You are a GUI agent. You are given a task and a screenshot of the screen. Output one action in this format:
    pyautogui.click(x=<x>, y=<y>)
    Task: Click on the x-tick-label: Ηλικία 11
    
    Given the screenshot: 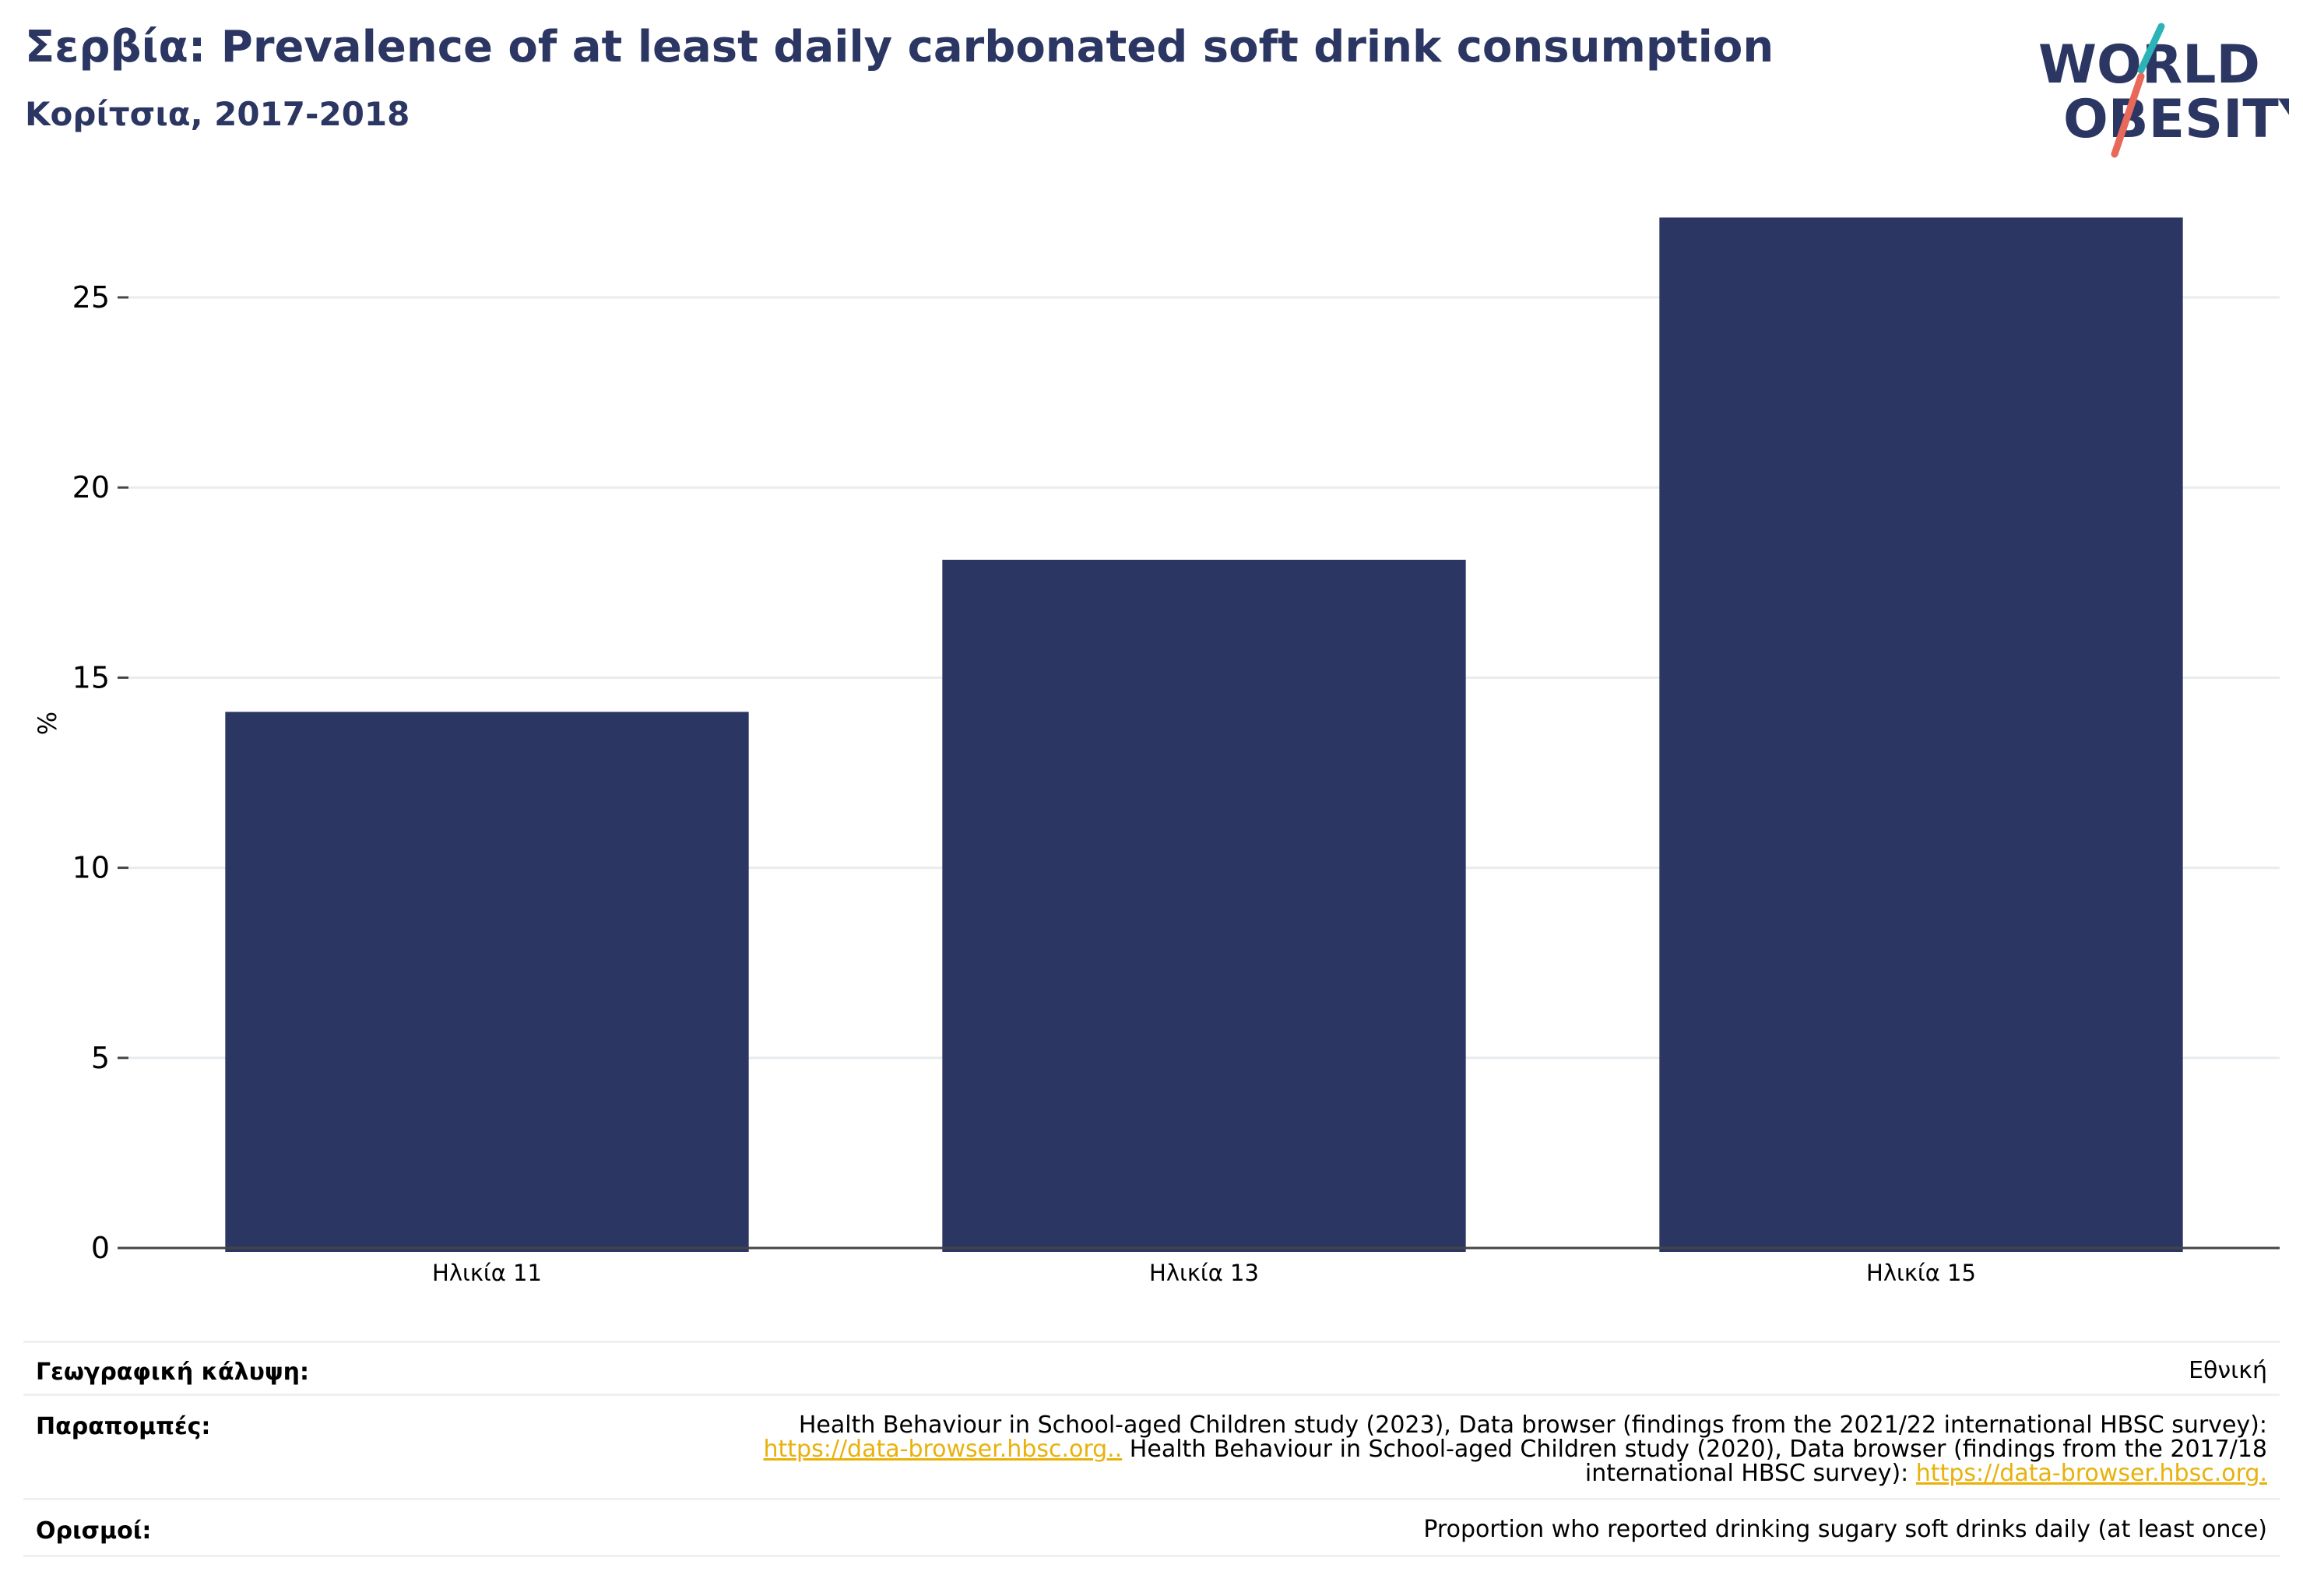 What is the action you would take?
    pyautogui.click(x=487, y=1273)
    